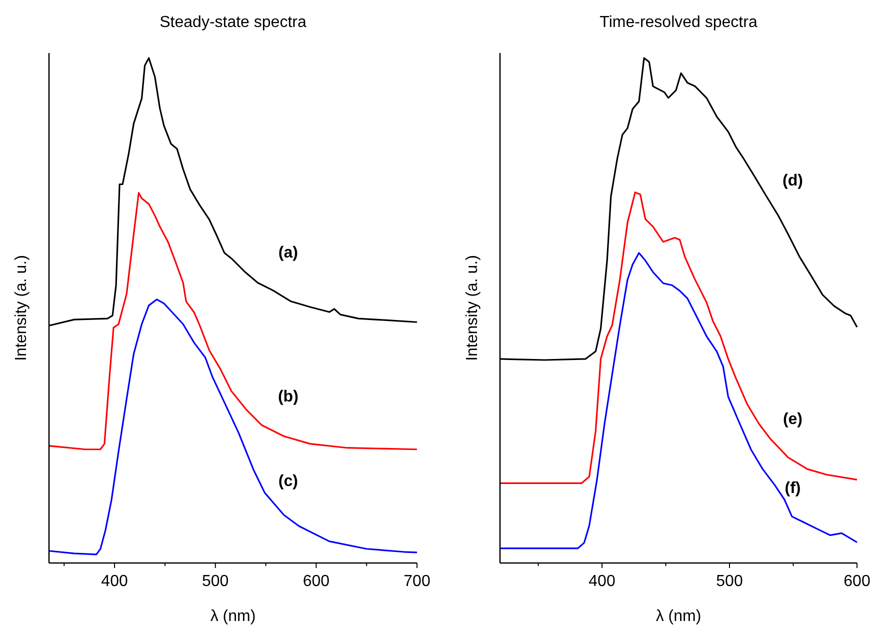 The height and width of the screenshot is (627, 873). What do you see at coordinates (288, 397) in the screenshot?
I see `series-label: (b)` at bounding box center [288, 397].